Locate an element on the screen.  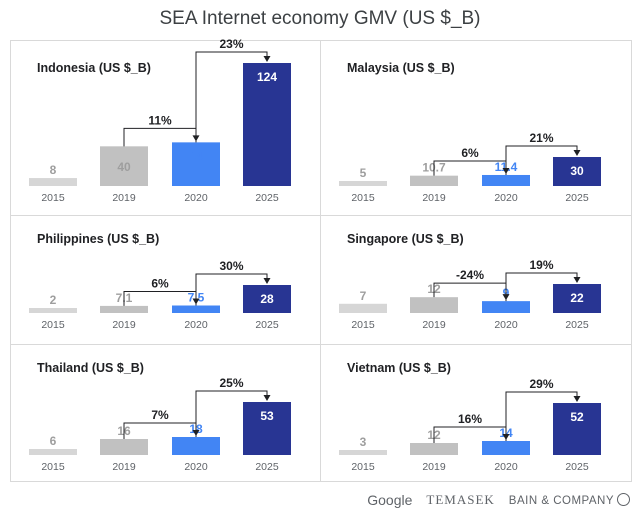
chart-label: Thailand (US $_B) is located at coordinates (90, 368).